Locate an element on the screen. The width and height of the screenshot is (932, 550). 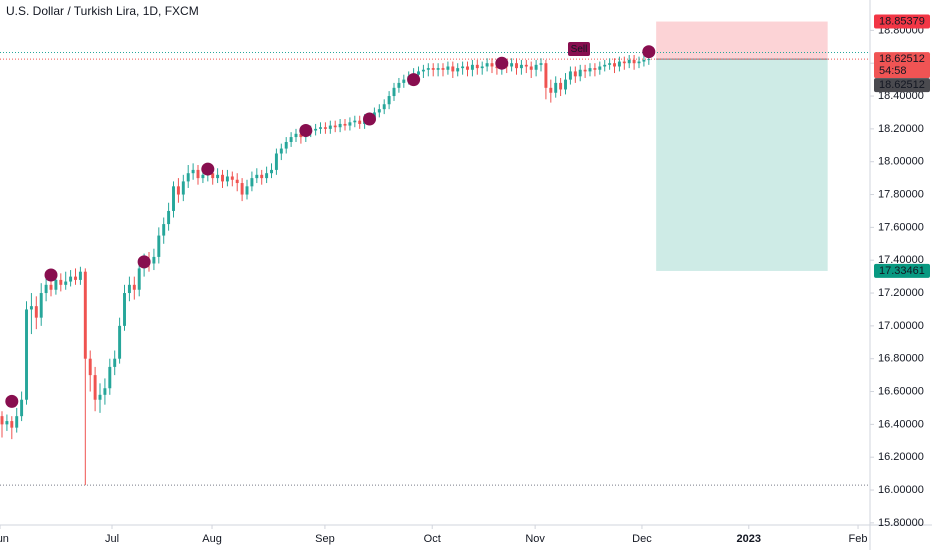
y-tick-label: 18.40000 is located at coordinates (901, 96).